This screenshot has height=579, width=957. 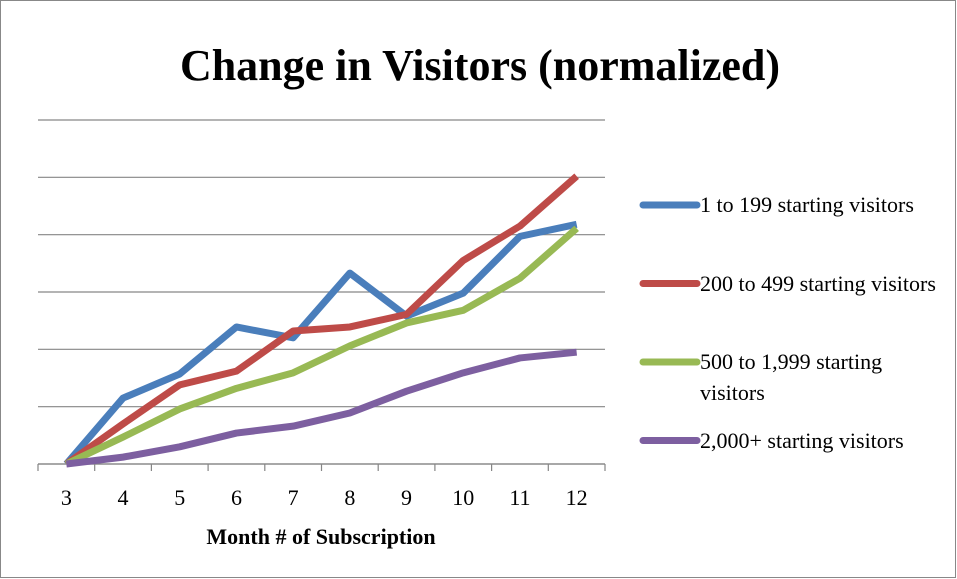 What do you see at coordinates (463, 497) in the screenshot?
I see `x-tick-label: 10` at bounding box center [463, 497].